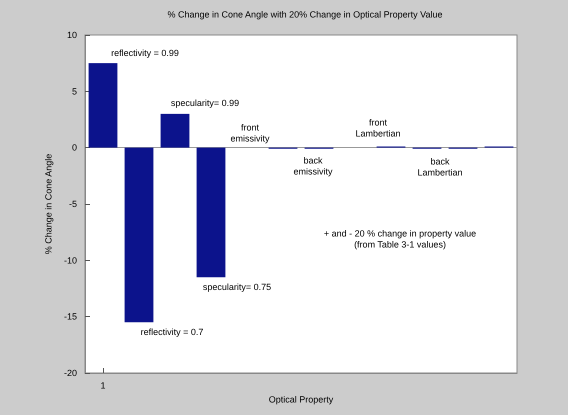 This screenshot has height=415, width=568. Describe the element at coordinates (301, 399) in the screenshot. I see `x-axis-title: Optical Property` at that location.